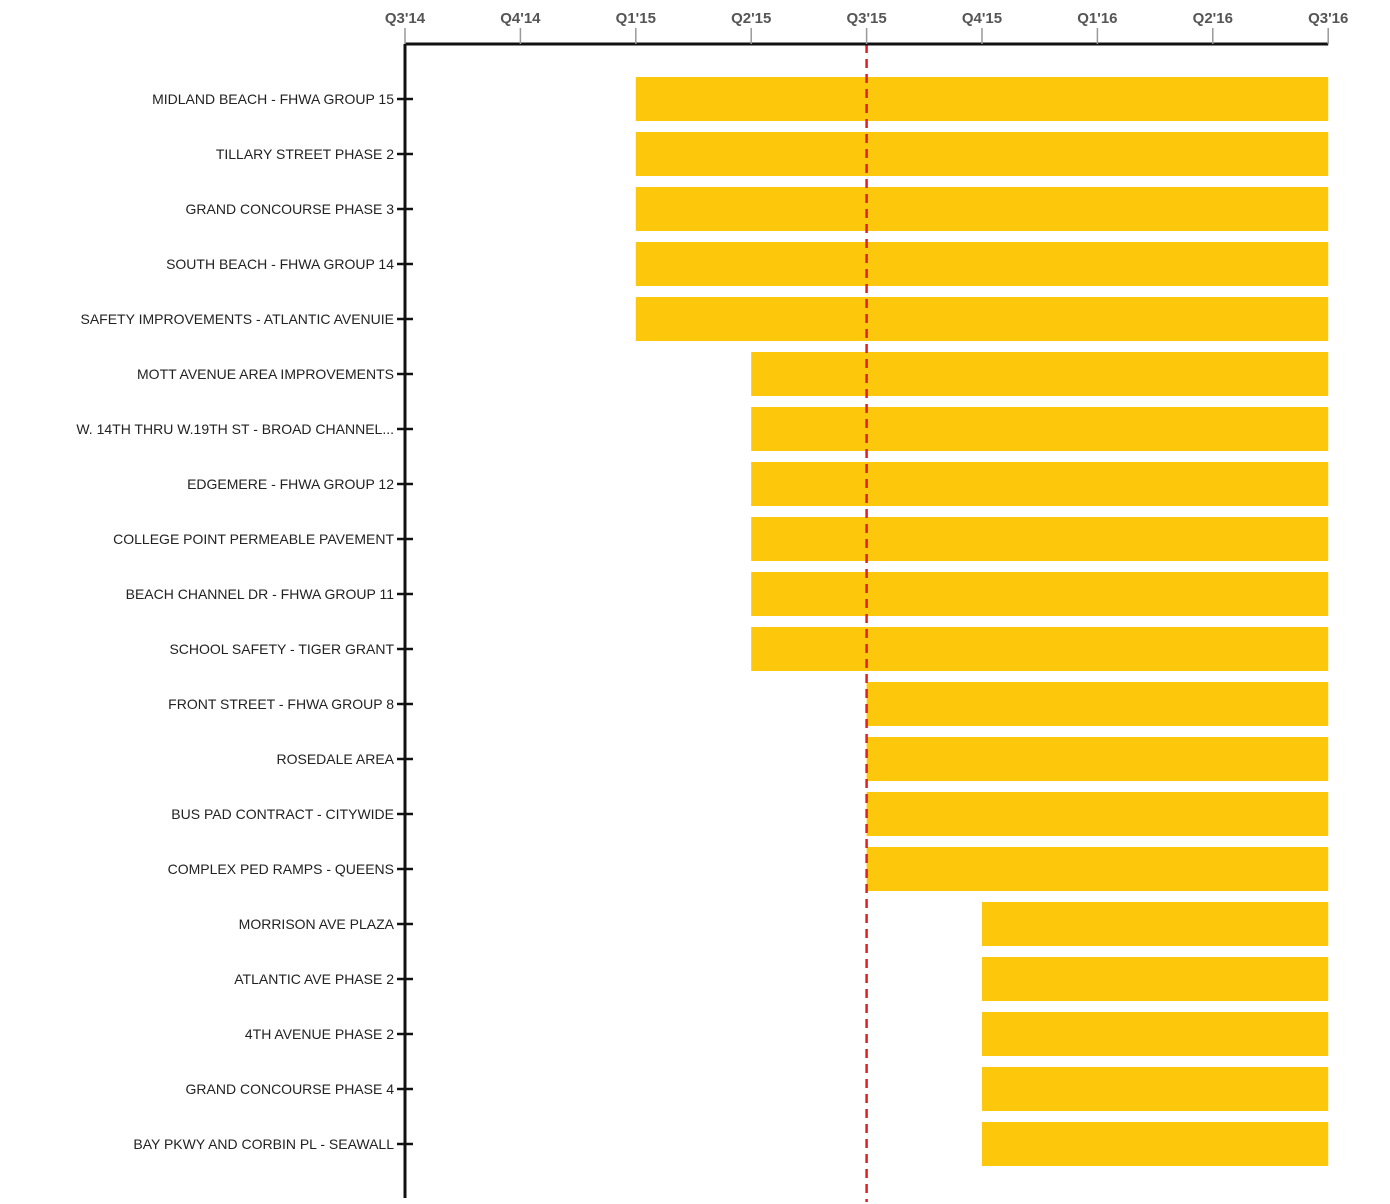 The width and height of the screenshot is (1390, 1204). I want to click on x-tick-label: Q2'15, so click(751, 18).